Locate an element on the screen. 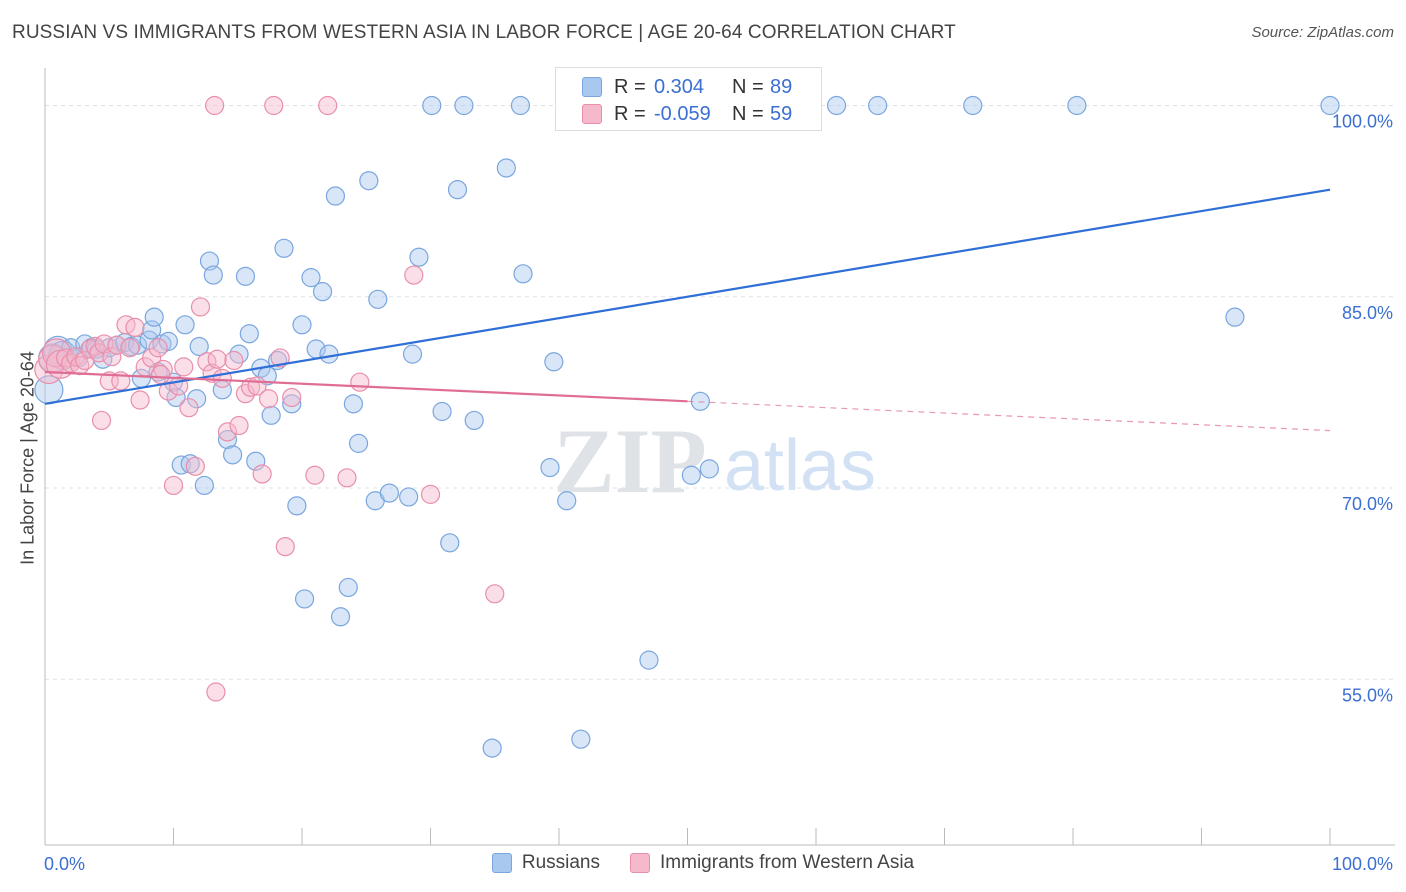 This screenshot has width=1406, height=892. trend-line-extension-western-asia is located at coordinates (1009, 416).